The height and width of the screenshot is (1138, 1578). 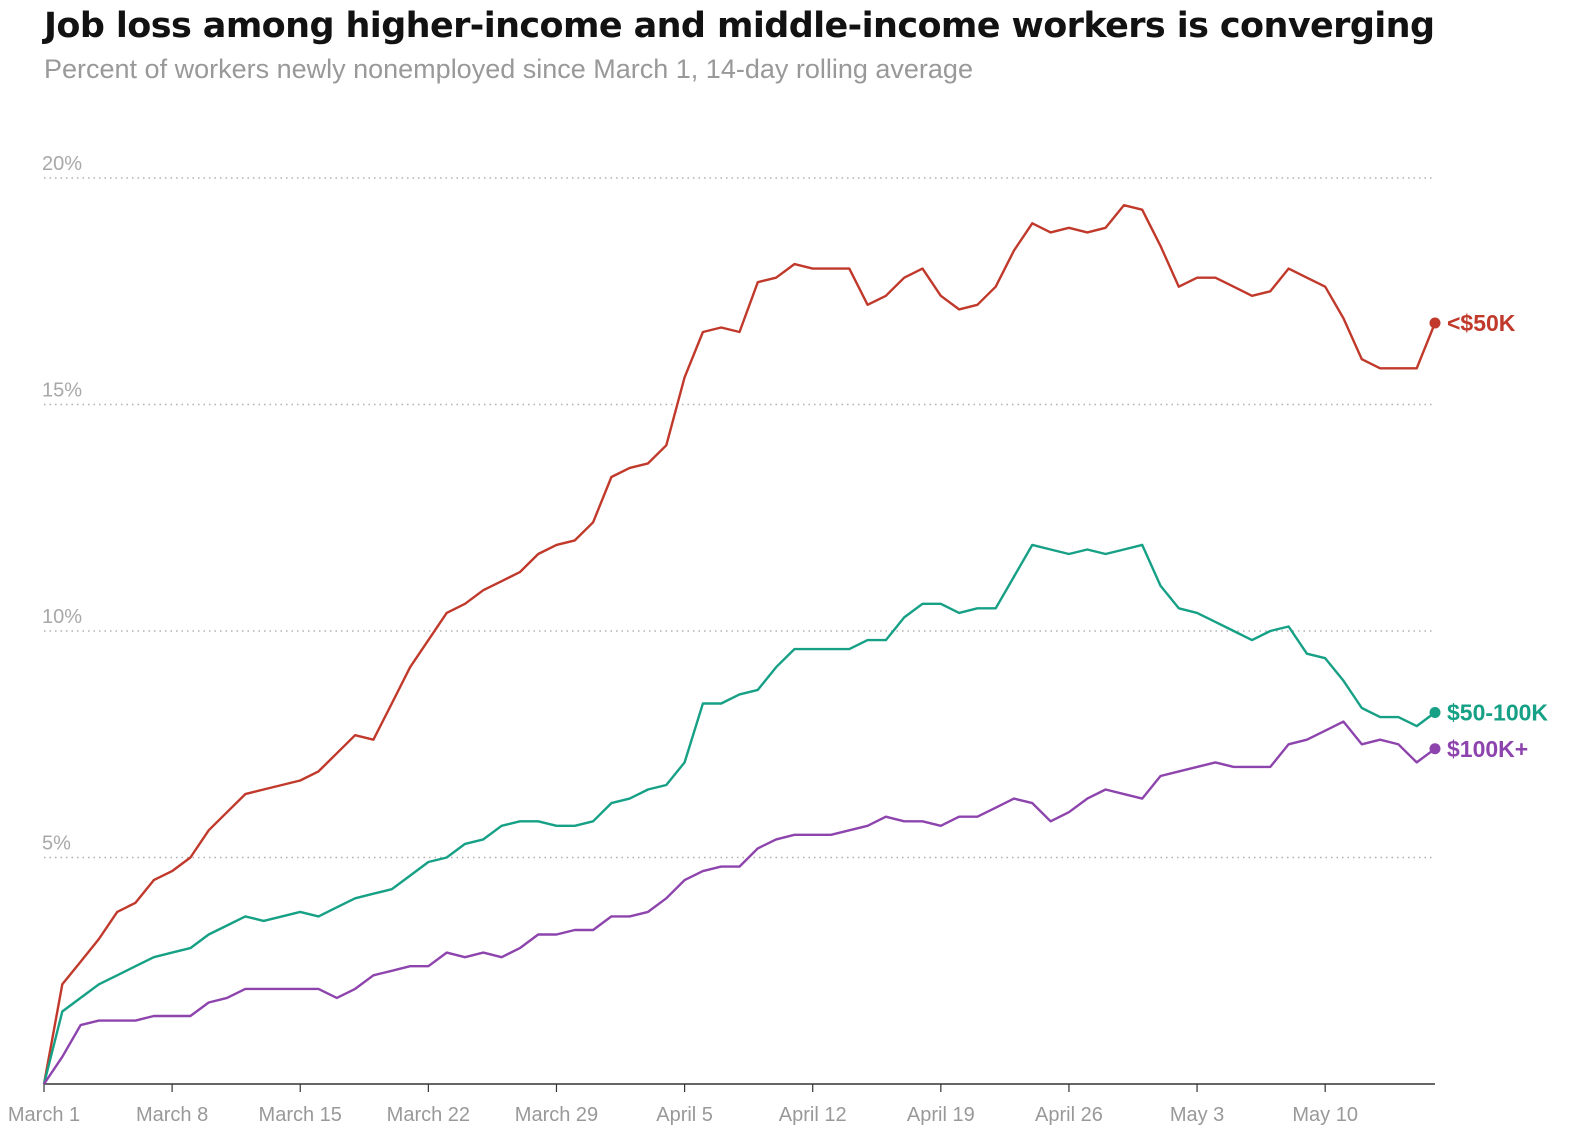 I want to click on series-label-50-100k: $50-100K, so click(x=1497, y=713).